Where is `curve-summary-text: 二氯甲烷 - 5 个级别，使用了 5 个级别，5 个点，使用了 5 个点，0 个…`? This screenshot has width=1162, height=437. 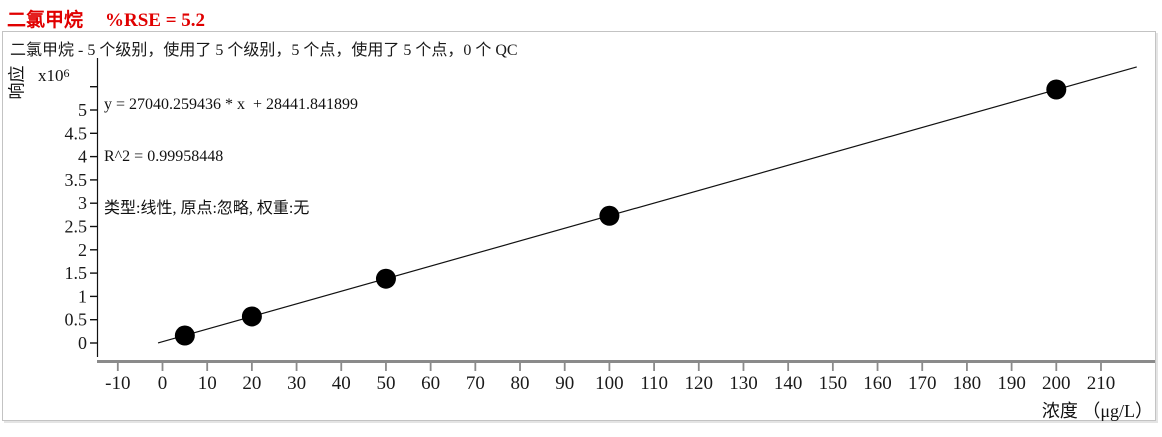
curve-summary-text: 二氯甲烷 - 5 个级别，使用了 5 个级别，5 个点，使用了 5 个点，0 个… is located at coordinates (264, 50).